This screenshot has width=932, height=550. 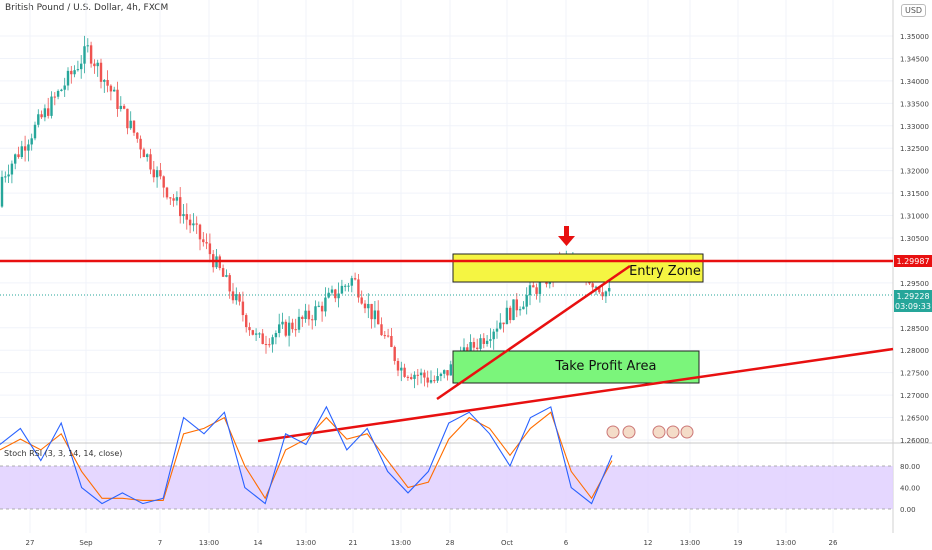 I want to click on take-profit-box, so click(x=576, y=367).